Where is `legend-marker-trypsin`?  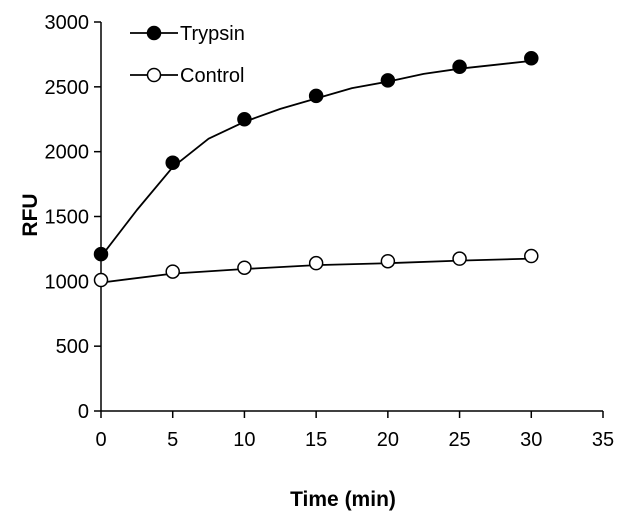 legend-marker-trypsin is located at coordinates (154, 33).